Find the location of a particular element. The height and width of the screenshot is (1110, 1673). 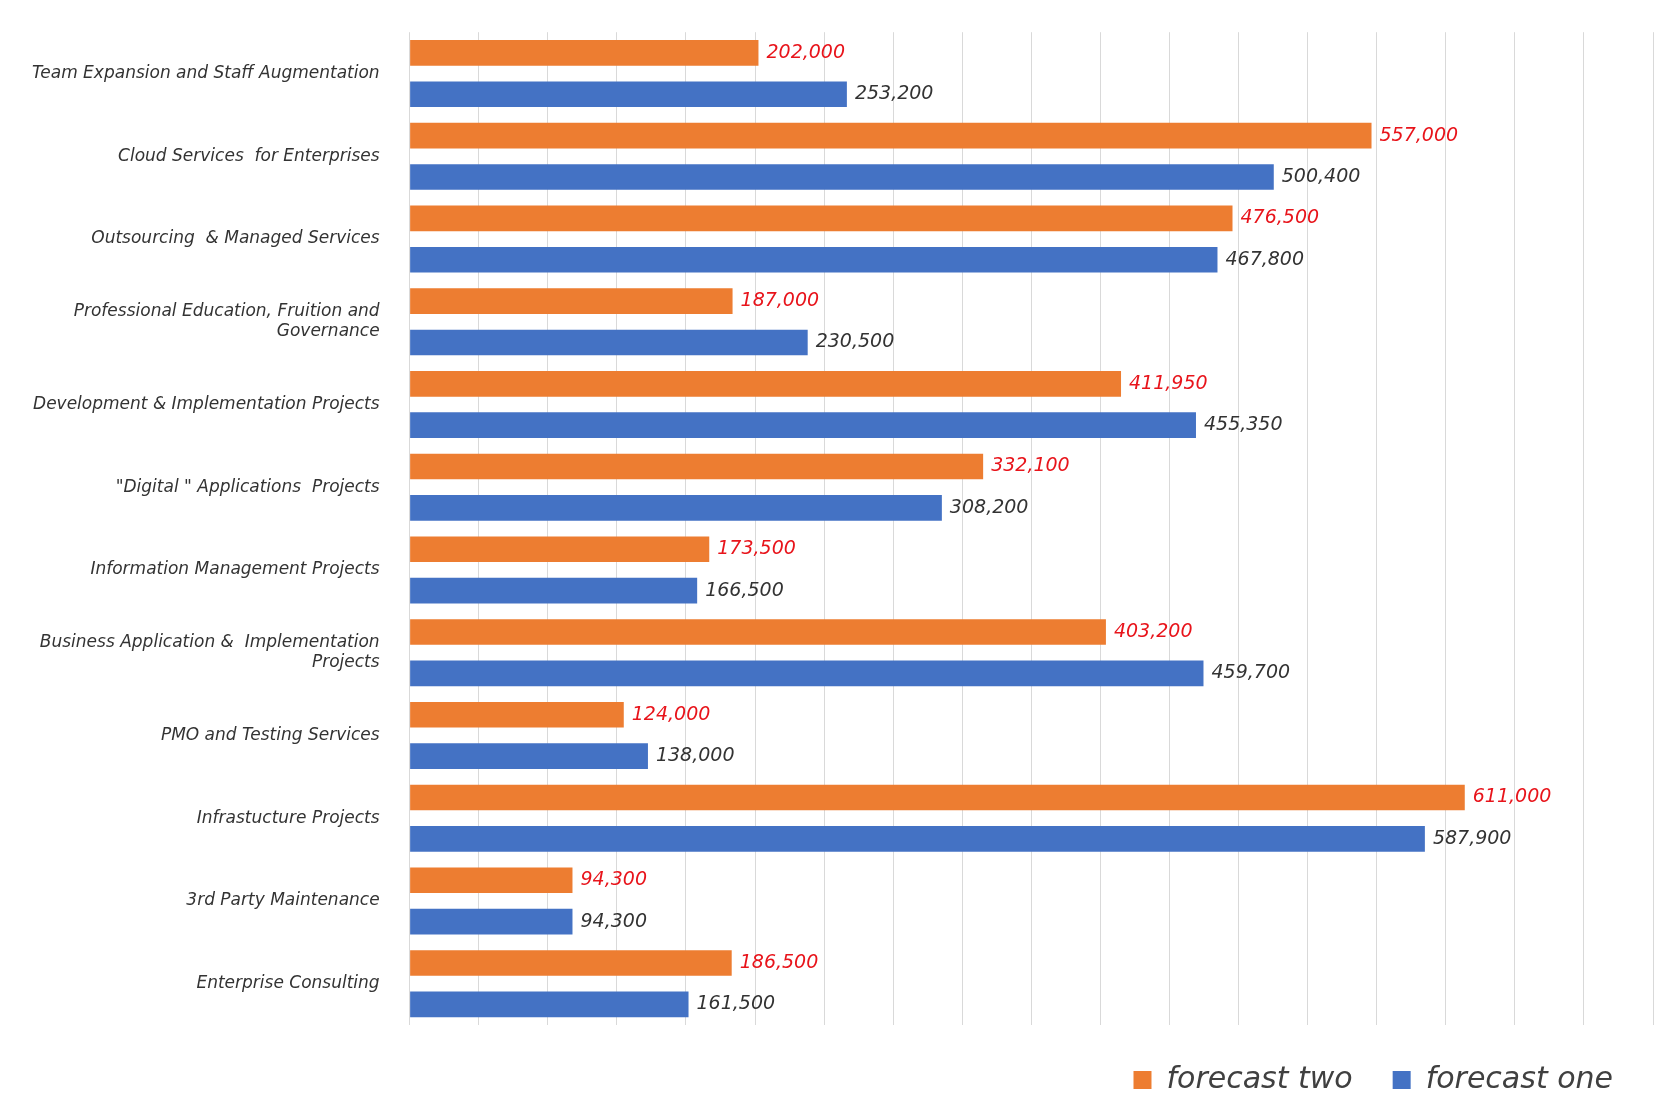

data-label: 587,900 is located at coordinates (1472, 836).